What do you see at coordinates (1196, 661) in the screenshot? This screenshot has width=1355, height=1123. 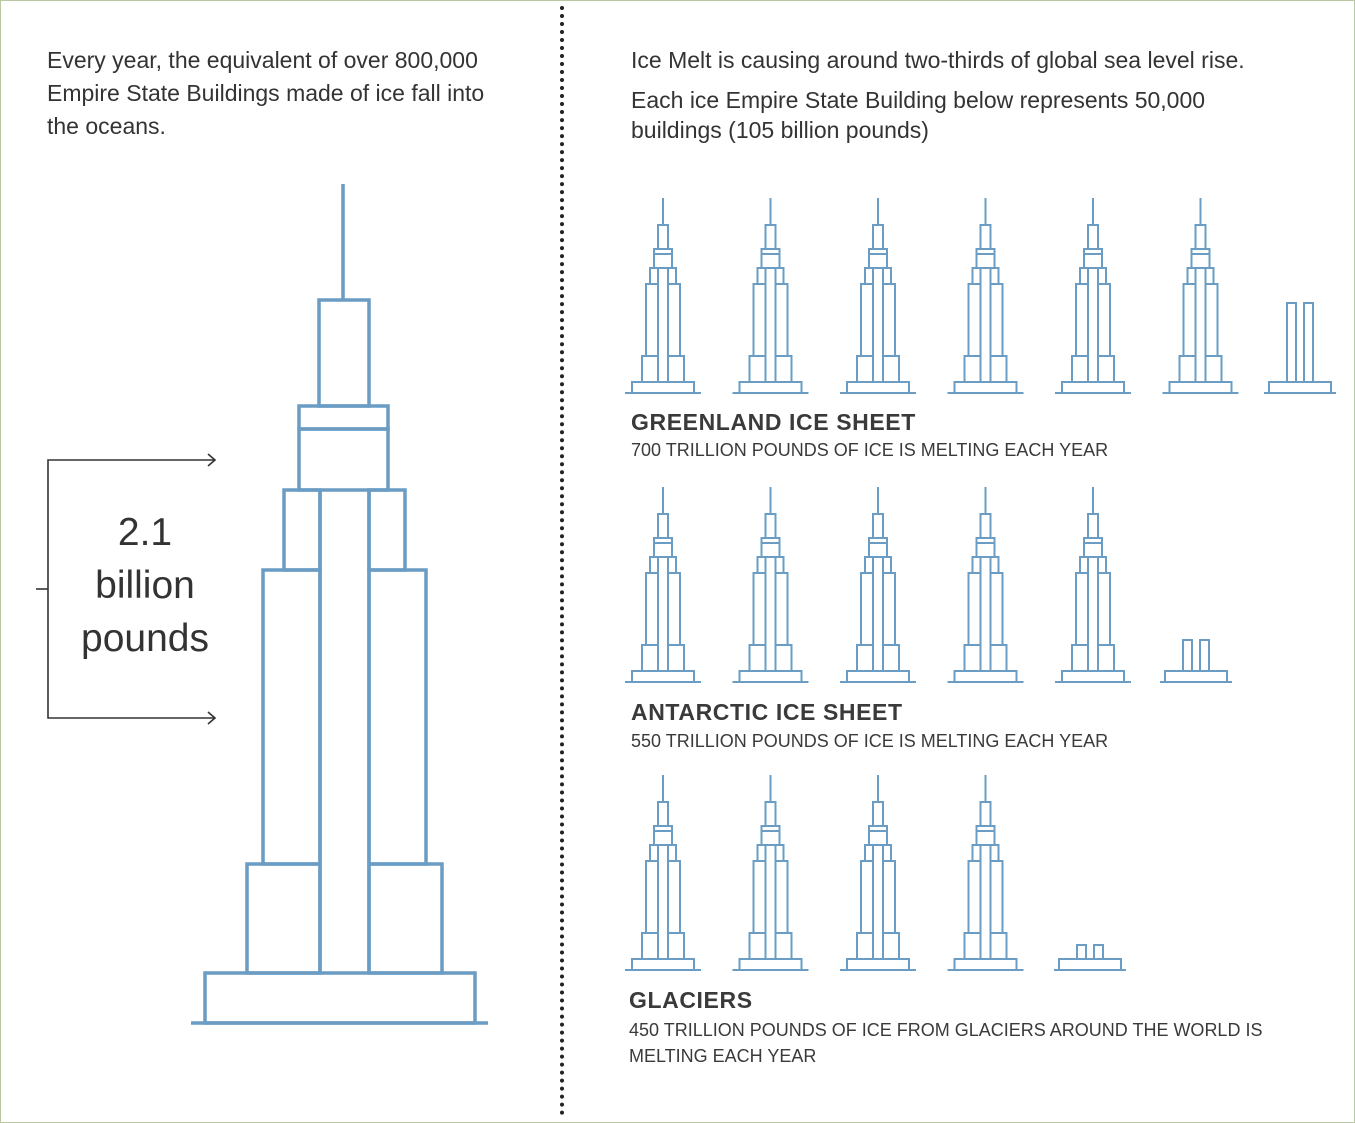 I see `partial-building-icon-antarctic` at bounding box center [1196, 661].